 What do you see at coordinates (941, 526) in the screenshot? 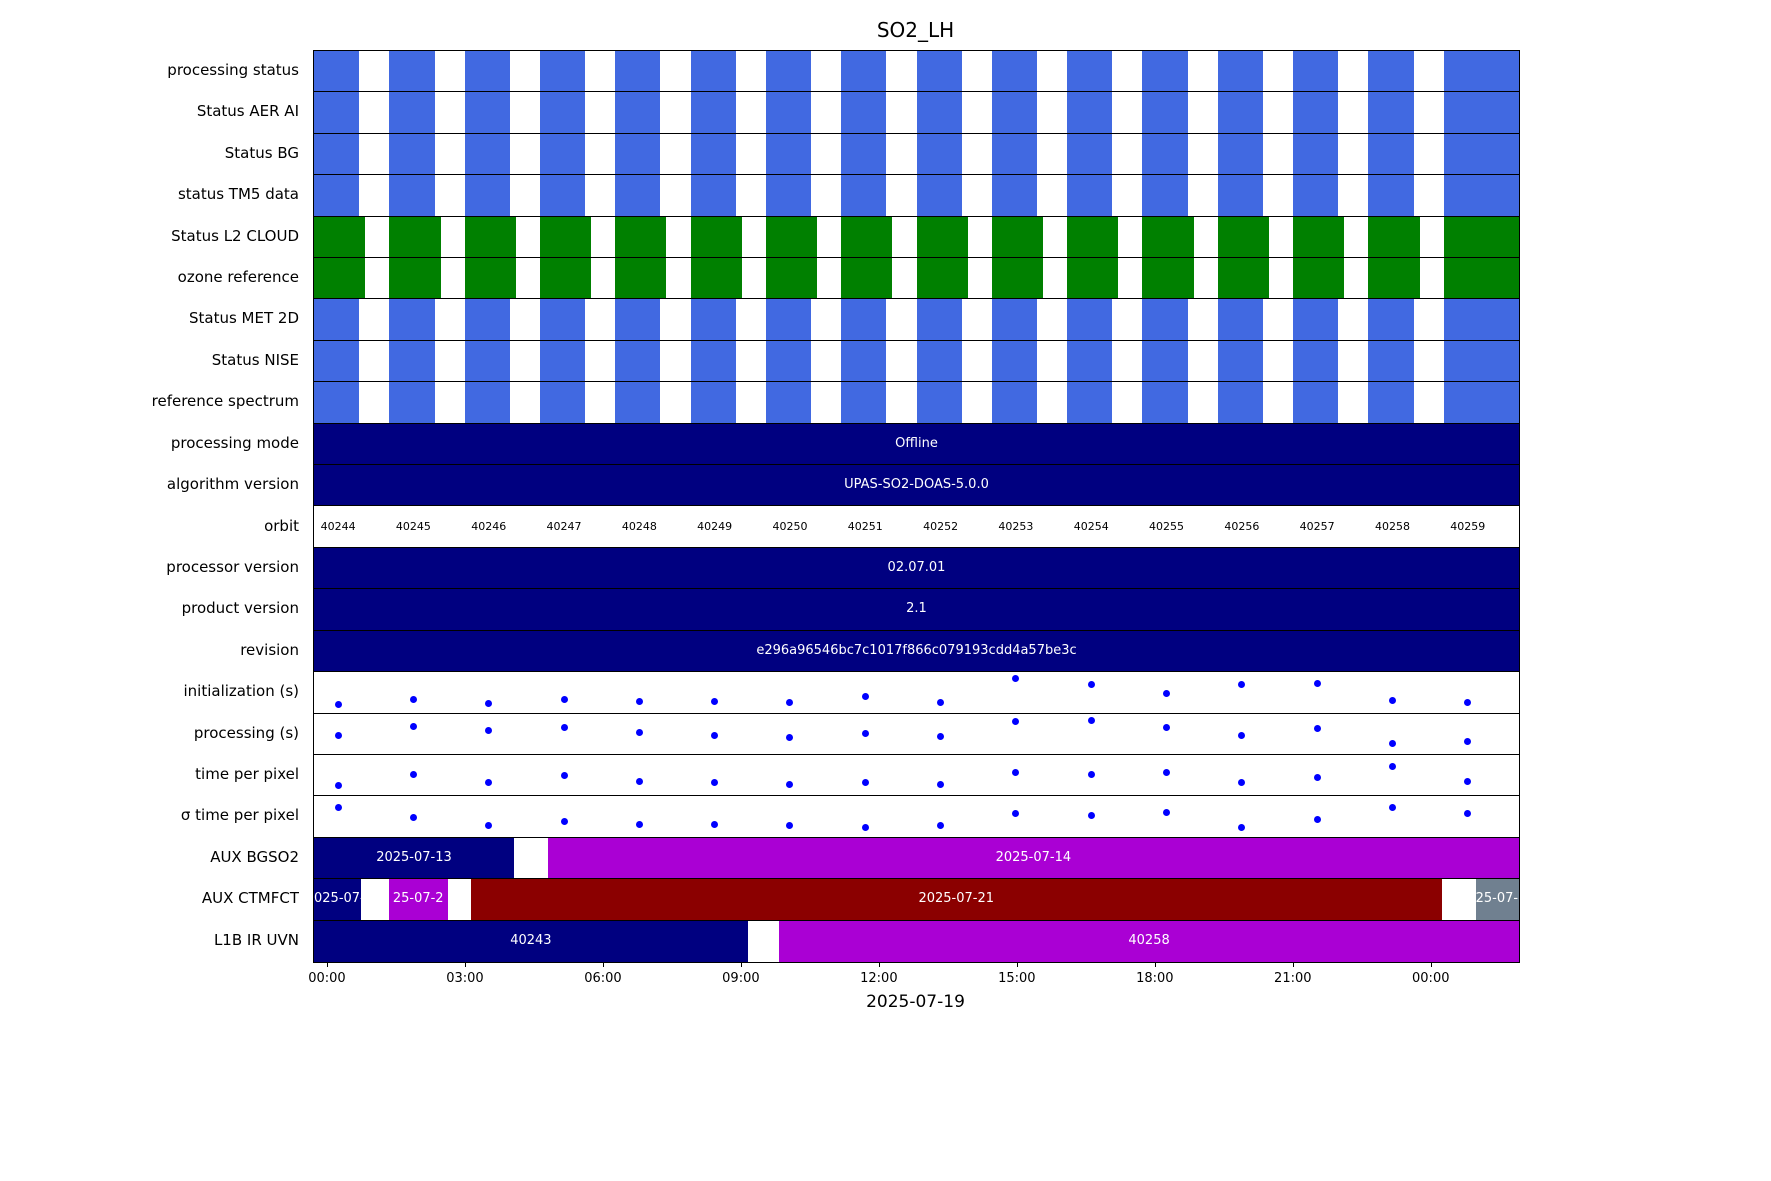
I see `orbit-number: 40252` at bounding box center [941, 526].